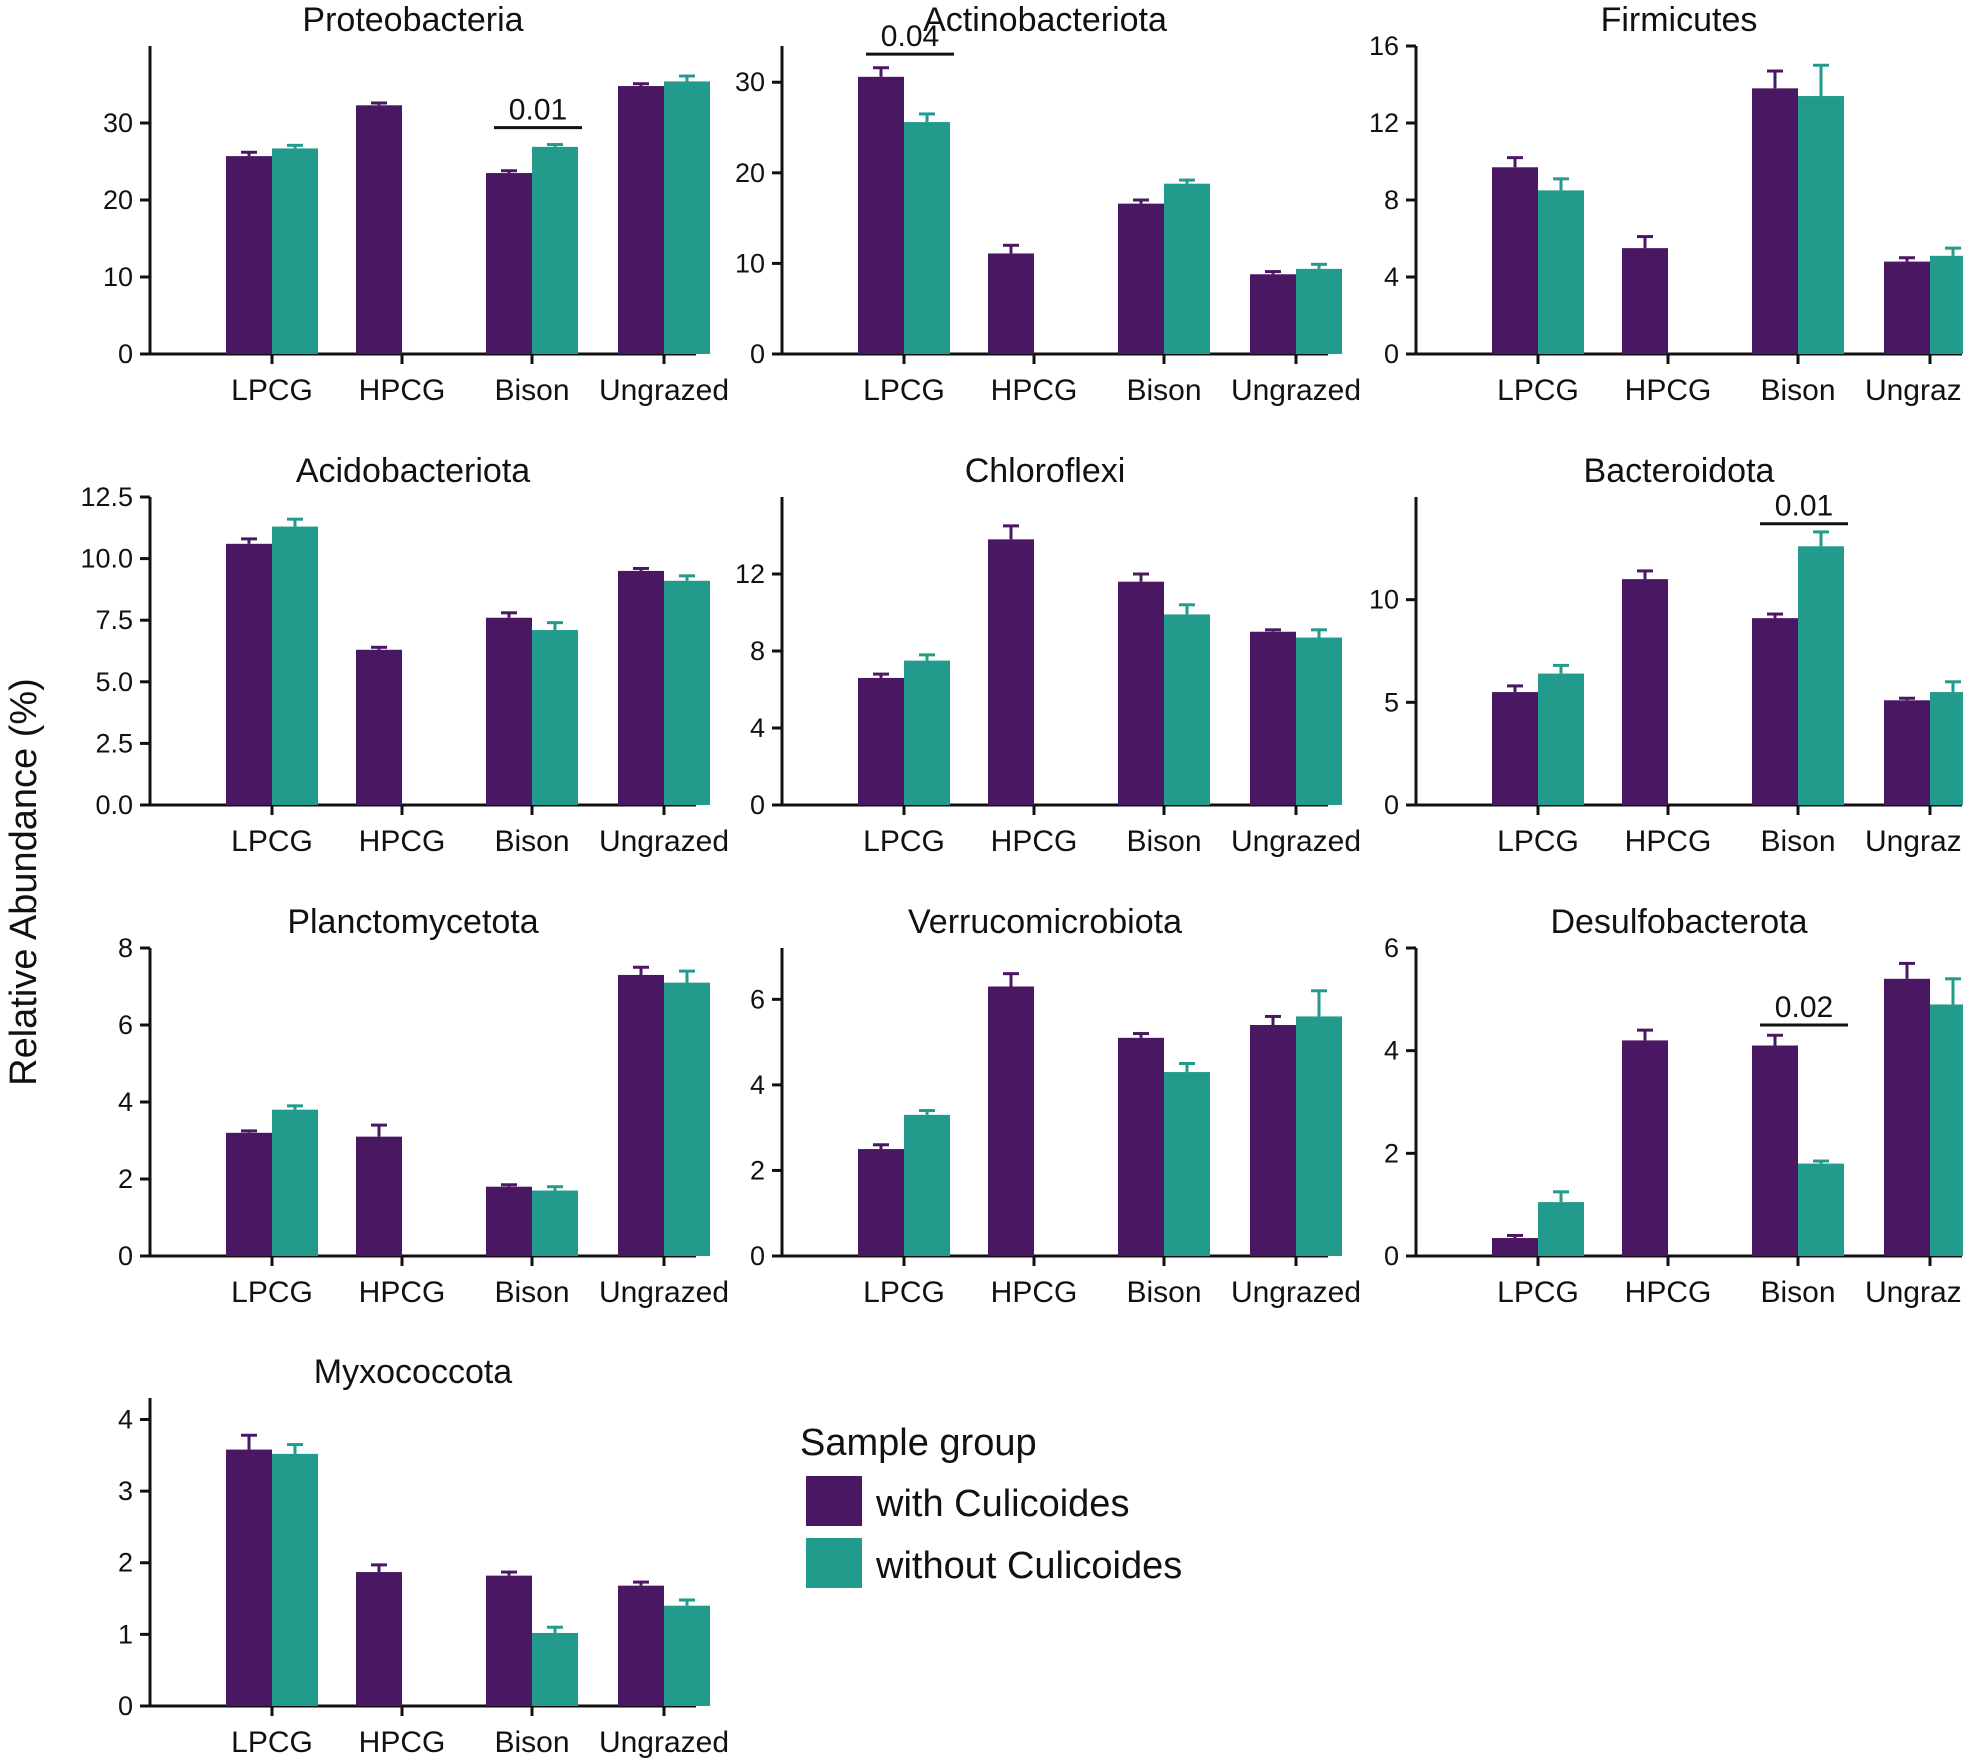 This screenshot has width=1963, height=1762. Describe the element at coordinates (413, 471) in the screenshot. I see `panel-title: Acidobacteriota` at that location.